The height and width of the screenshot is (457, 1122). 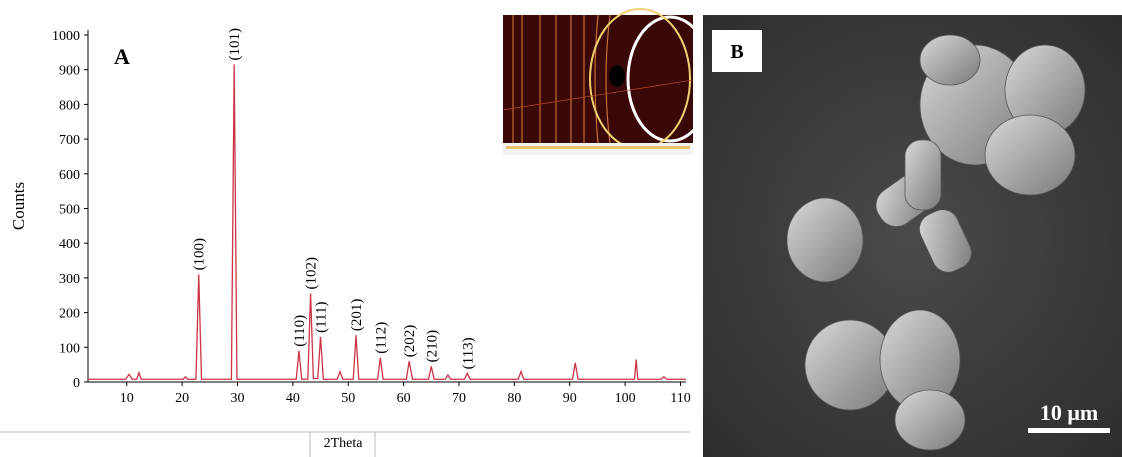 I want to click on x-tick-label: 10, so click(x=127, y=398).